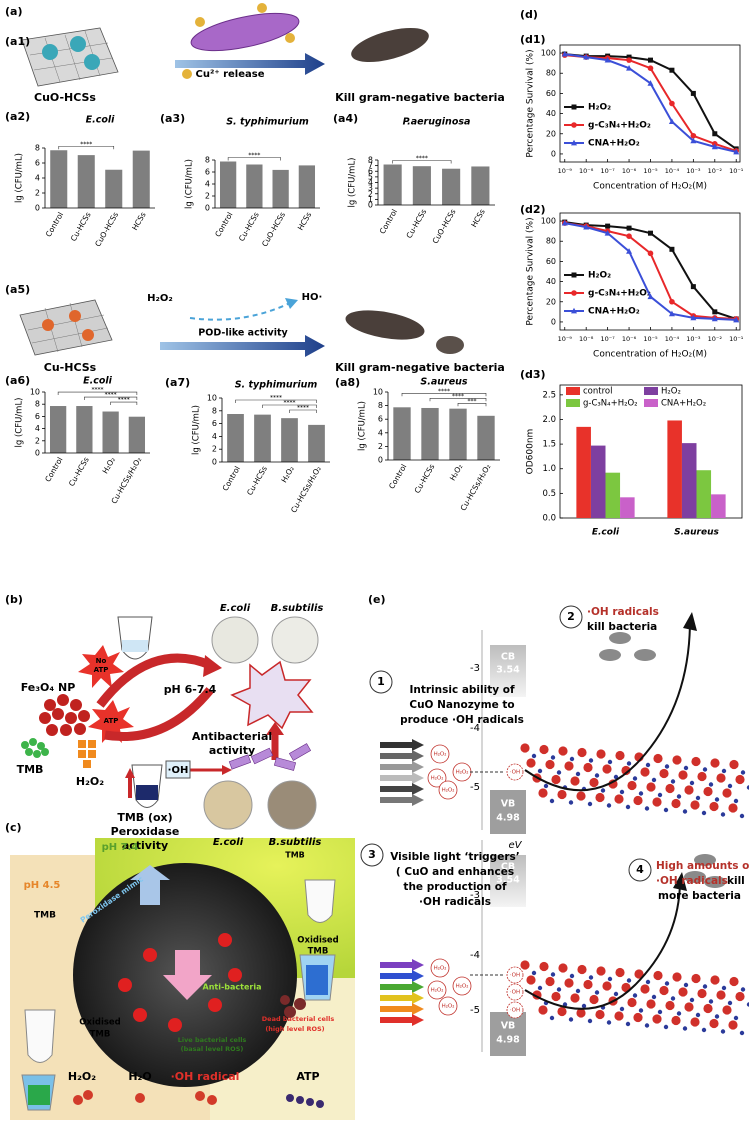  I want to click on x-tick-label: Control, so click(388, 222).